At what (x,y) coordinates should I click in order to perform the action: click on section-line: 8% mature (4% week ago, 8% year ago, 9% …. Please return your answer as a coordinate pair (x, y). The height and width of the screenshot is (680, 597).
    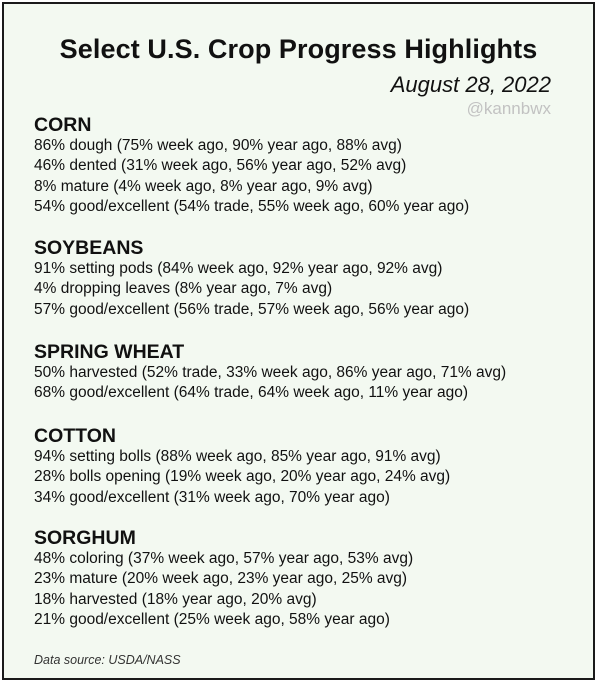
    Looking at the image, I should click on (203, 186).